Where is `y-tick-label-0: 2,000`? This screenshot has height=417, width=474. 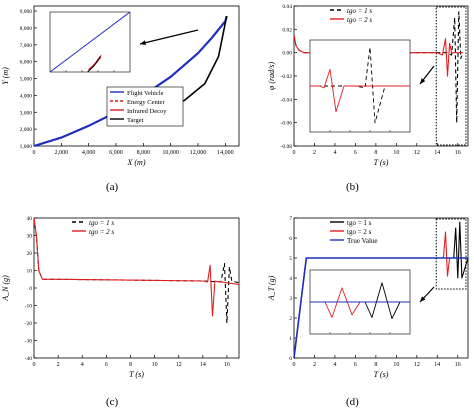
y-tick-label-0: 2,000 is located at coordinates (26, 130).